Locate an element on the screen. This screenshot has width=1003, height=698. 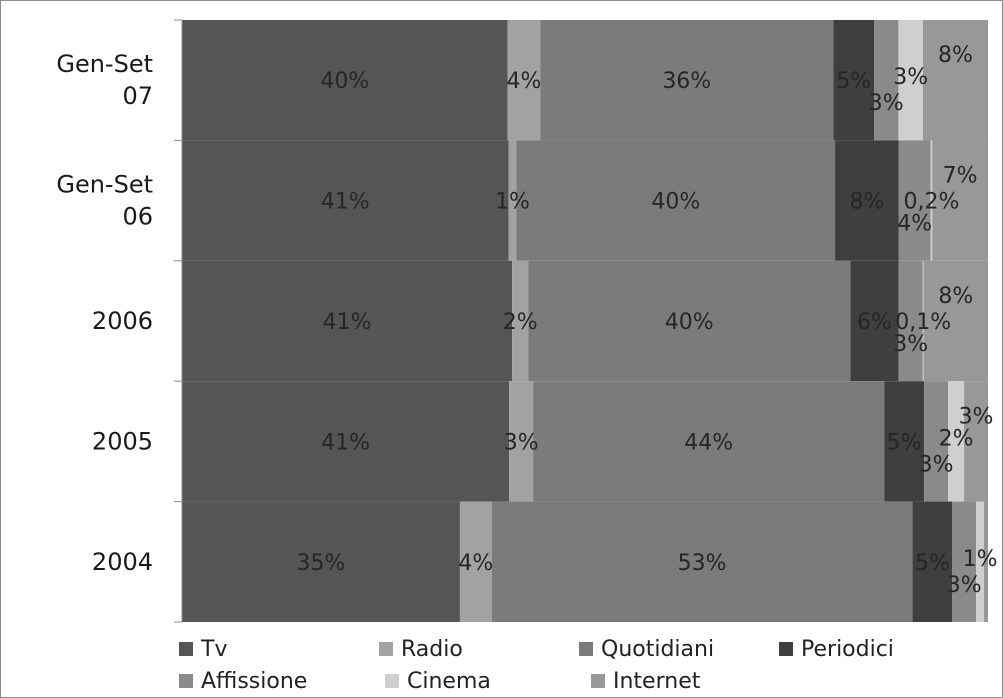
bar-2004-affissione is located at coordinates (964, 561).